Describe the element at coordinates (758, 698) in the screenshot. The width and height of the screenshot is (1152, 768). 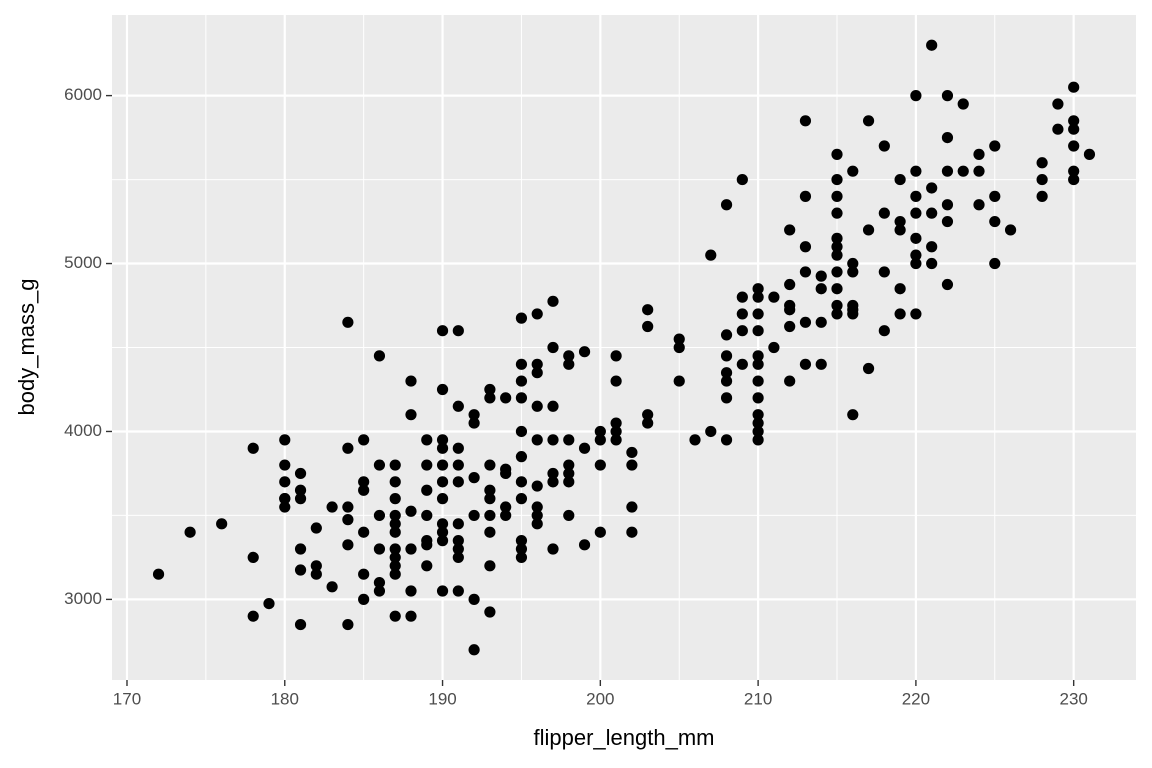
I see `x-tick-label: 210` at that location.